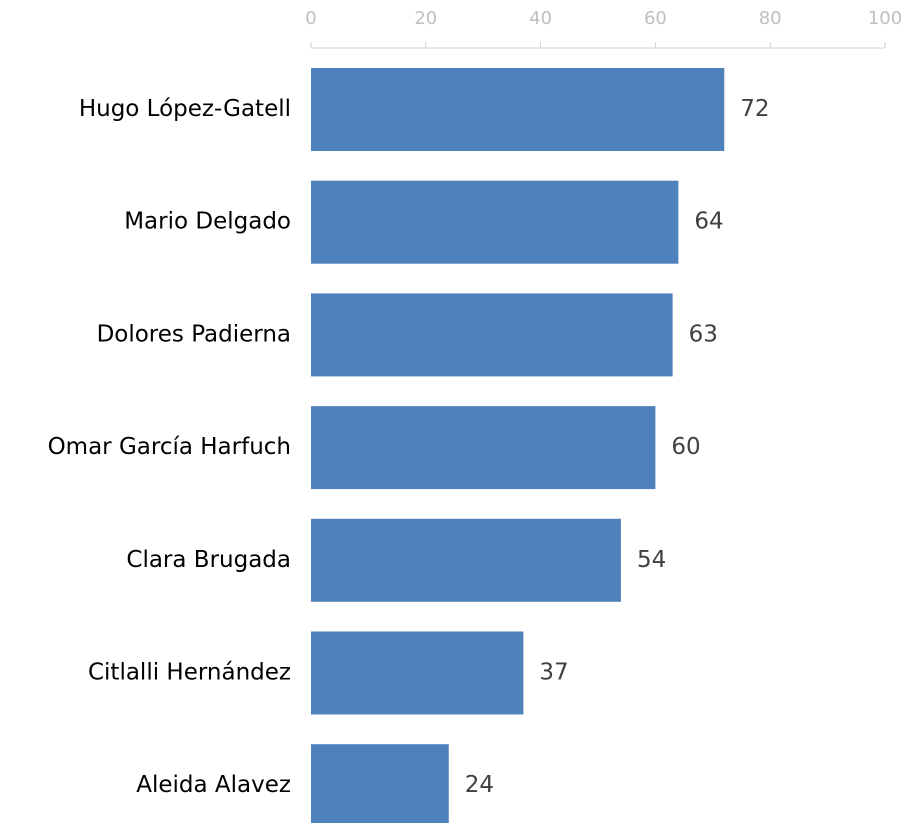 The width and height of the screenshot is (909, 823). Describe the element at coordinates (425, 18) in the screenshot. I see `x-tick-label: 20` at that location.